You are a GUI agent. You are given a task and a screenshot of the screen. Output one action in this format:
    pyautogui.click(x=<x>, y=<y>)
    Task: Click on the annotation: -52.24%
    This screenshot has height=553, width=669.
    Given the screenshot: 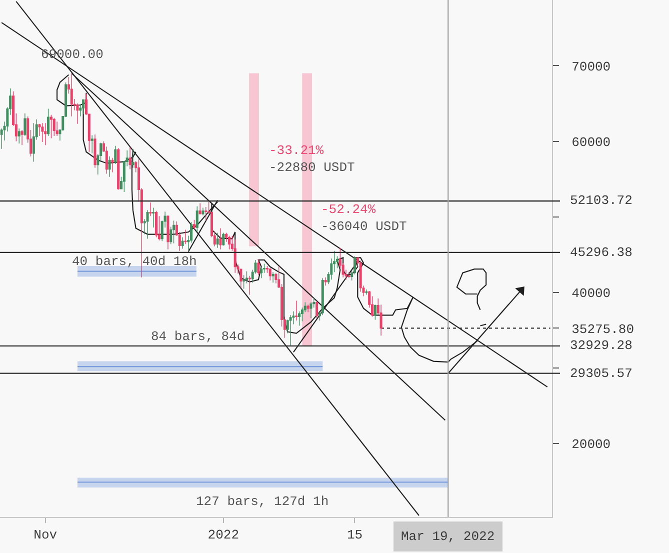 What is the action you would take?
    pyautogui.click(x=348, y=209)
    